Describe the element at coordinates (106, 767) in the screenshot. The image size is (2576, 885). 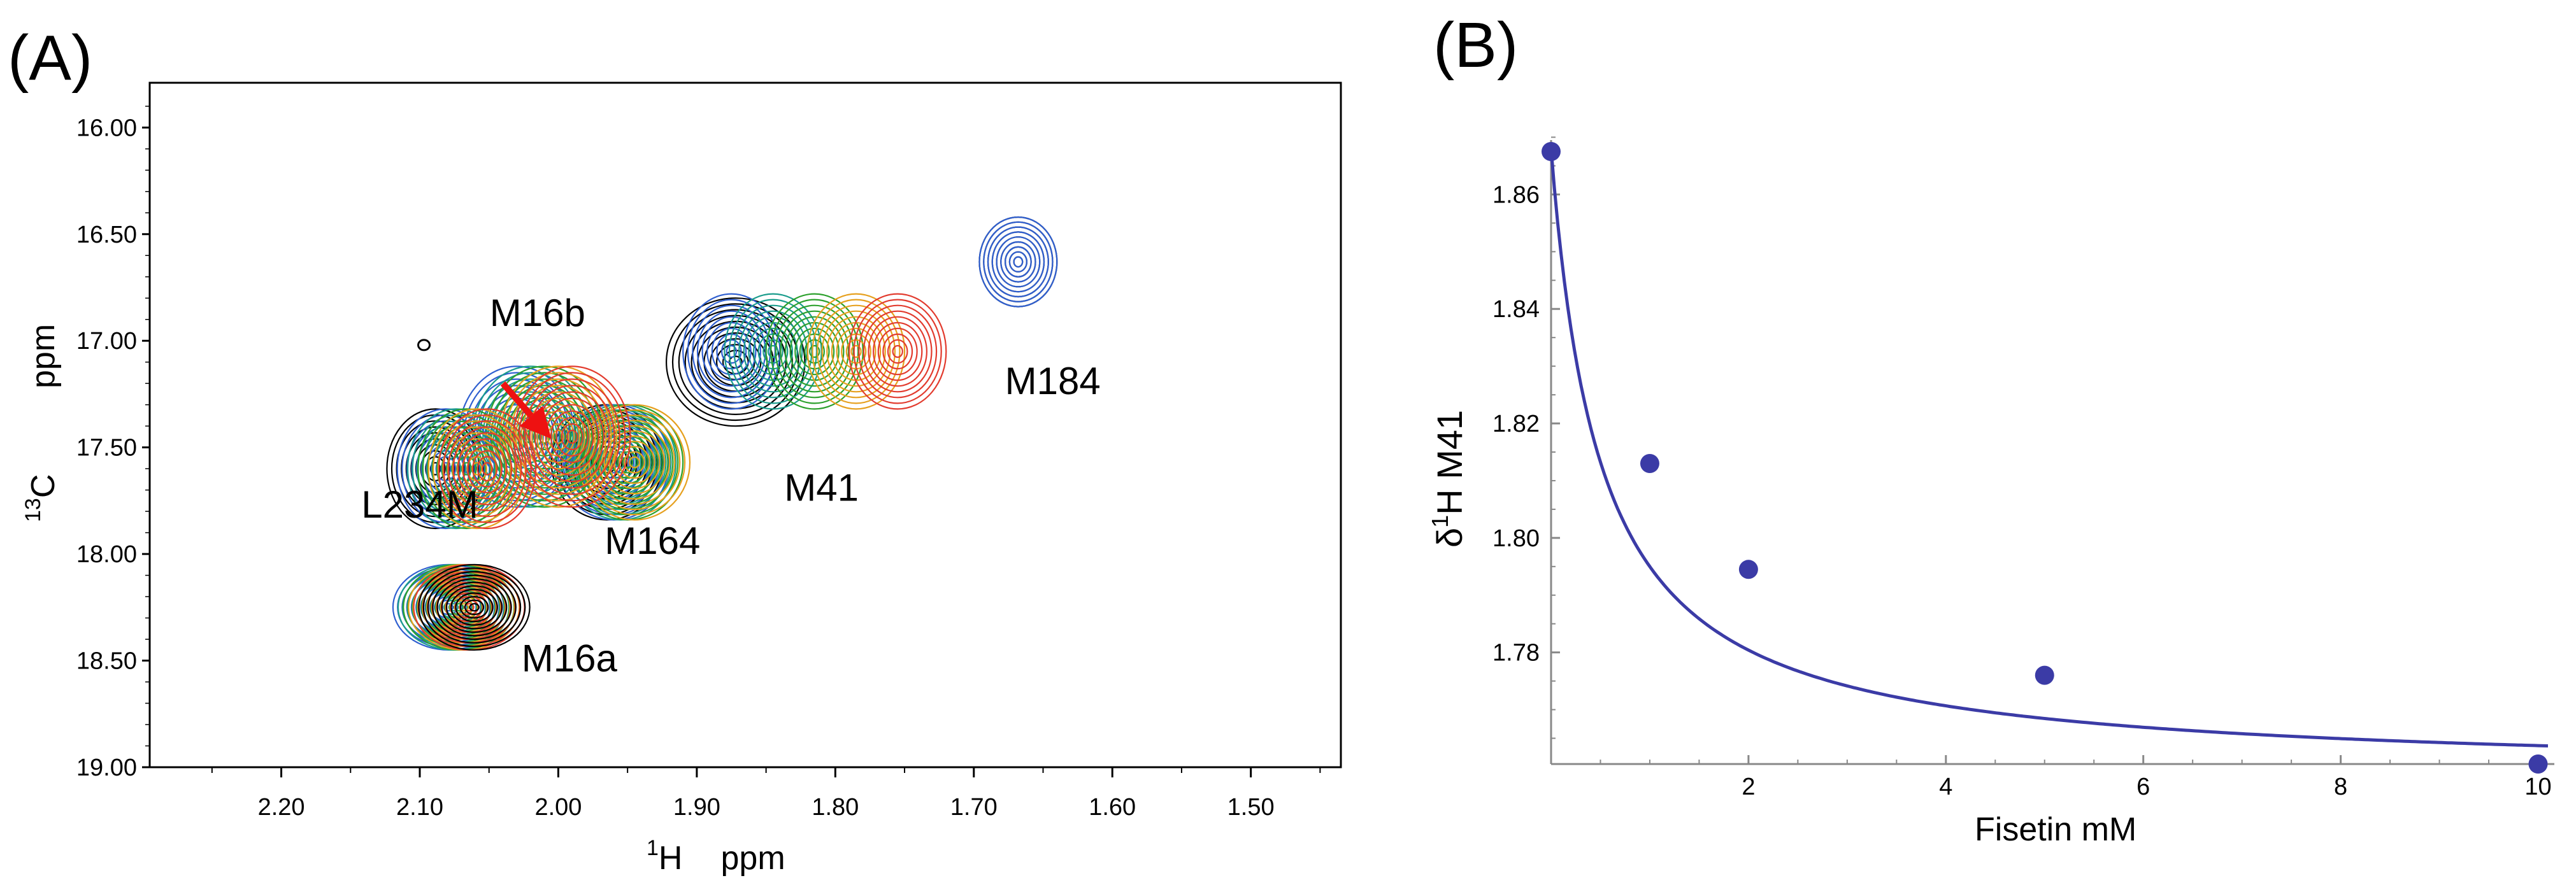
I see `y-tick-label-6: 19.00` at that location.